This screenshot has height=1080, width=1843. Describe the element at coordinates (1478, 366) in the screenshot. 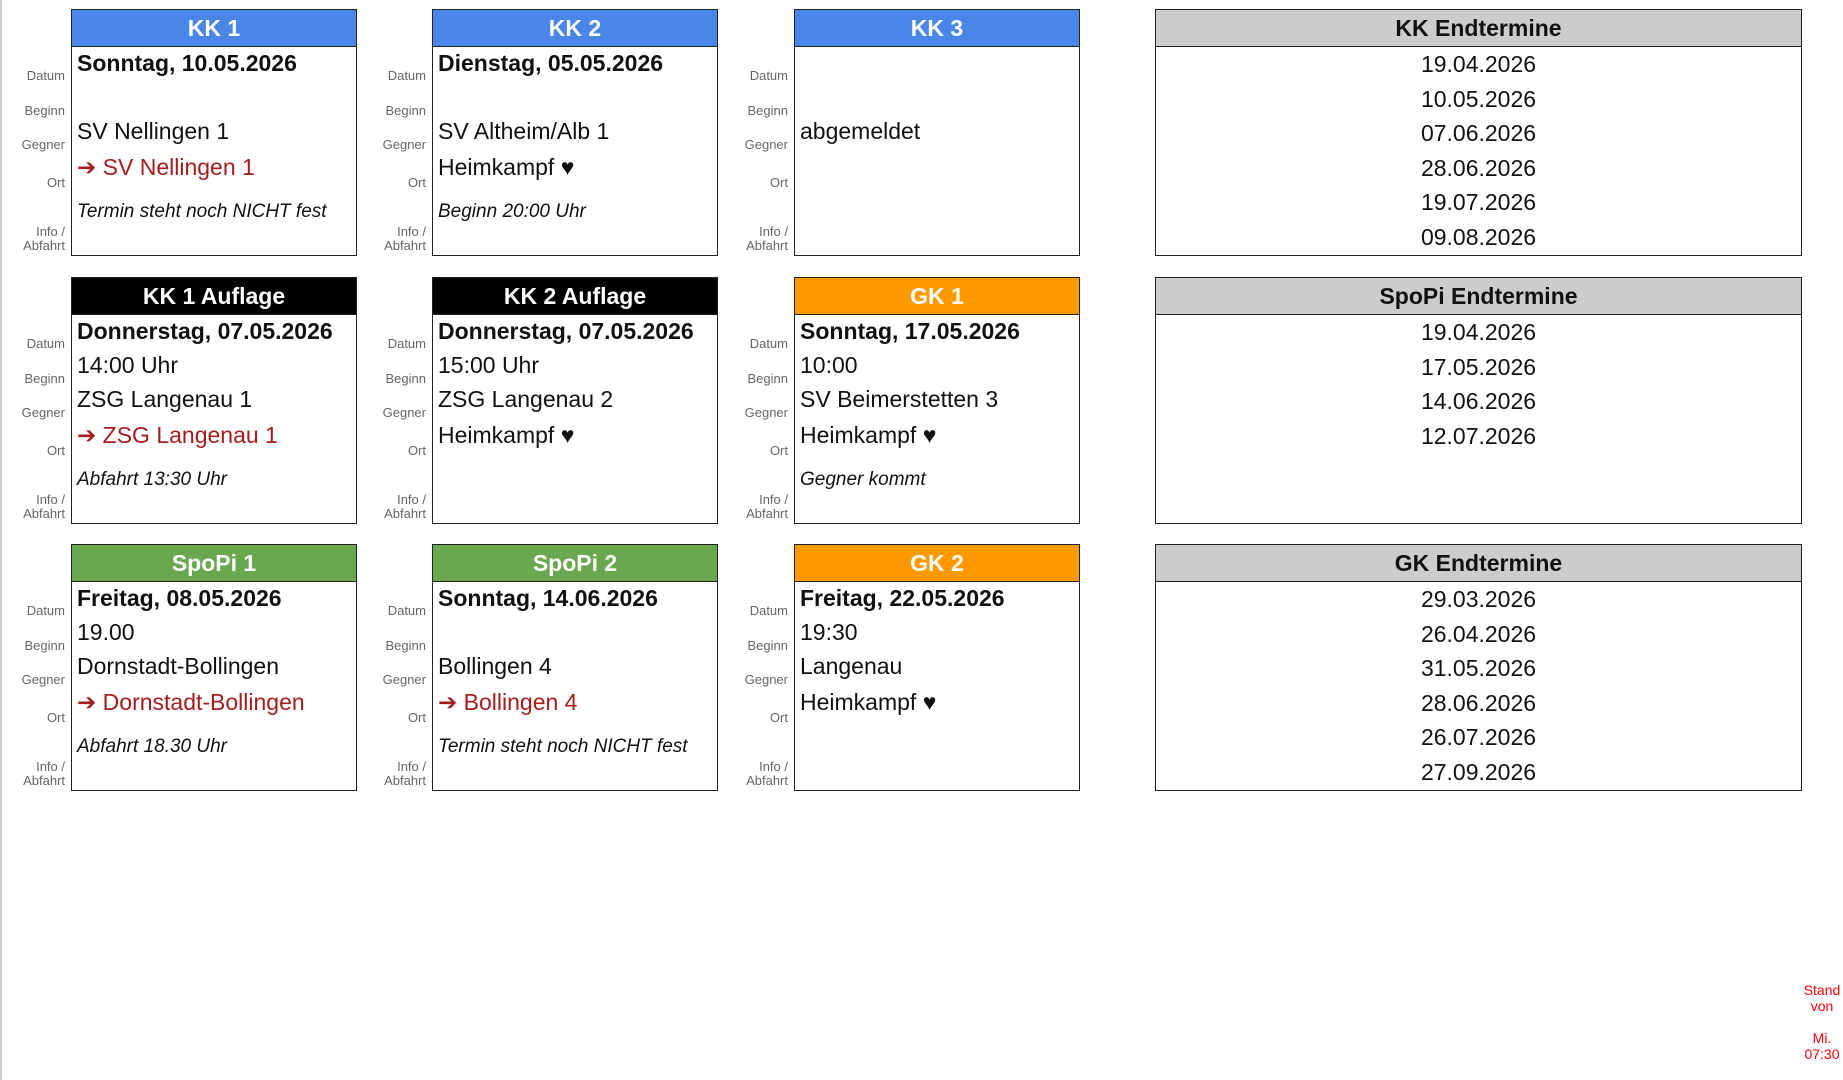

I see `end-date: 17.05.2026` at that location.